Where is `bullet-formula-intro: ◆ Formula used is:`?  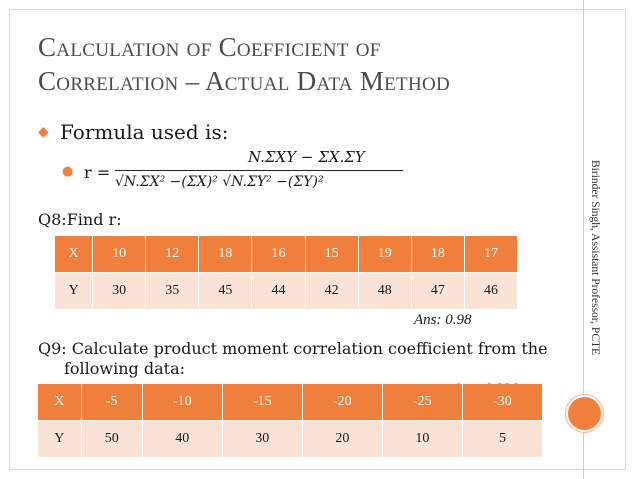 bullet-formula-intro: ◆ Formula used is: is located at coordinates (133, 132).